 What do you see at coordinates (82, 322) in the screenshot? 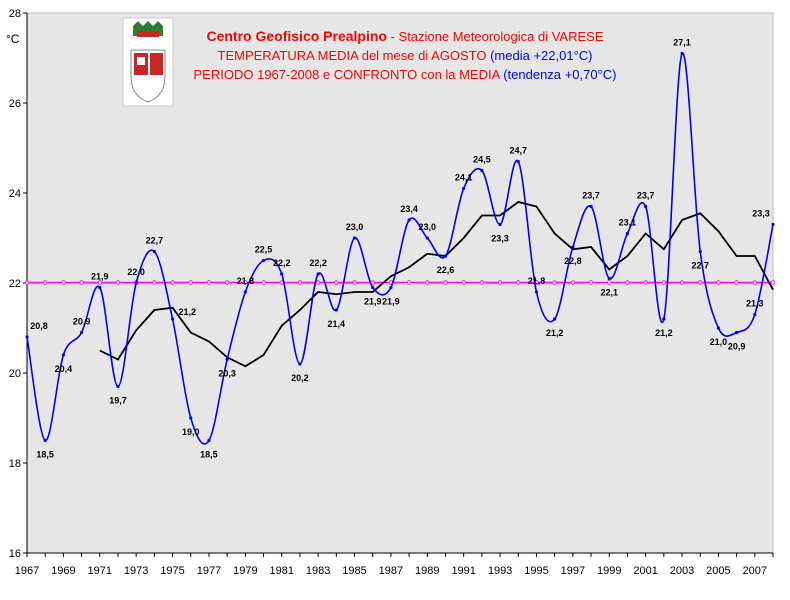
I see `data-label: 20,9` at bounding box center [82, 322].